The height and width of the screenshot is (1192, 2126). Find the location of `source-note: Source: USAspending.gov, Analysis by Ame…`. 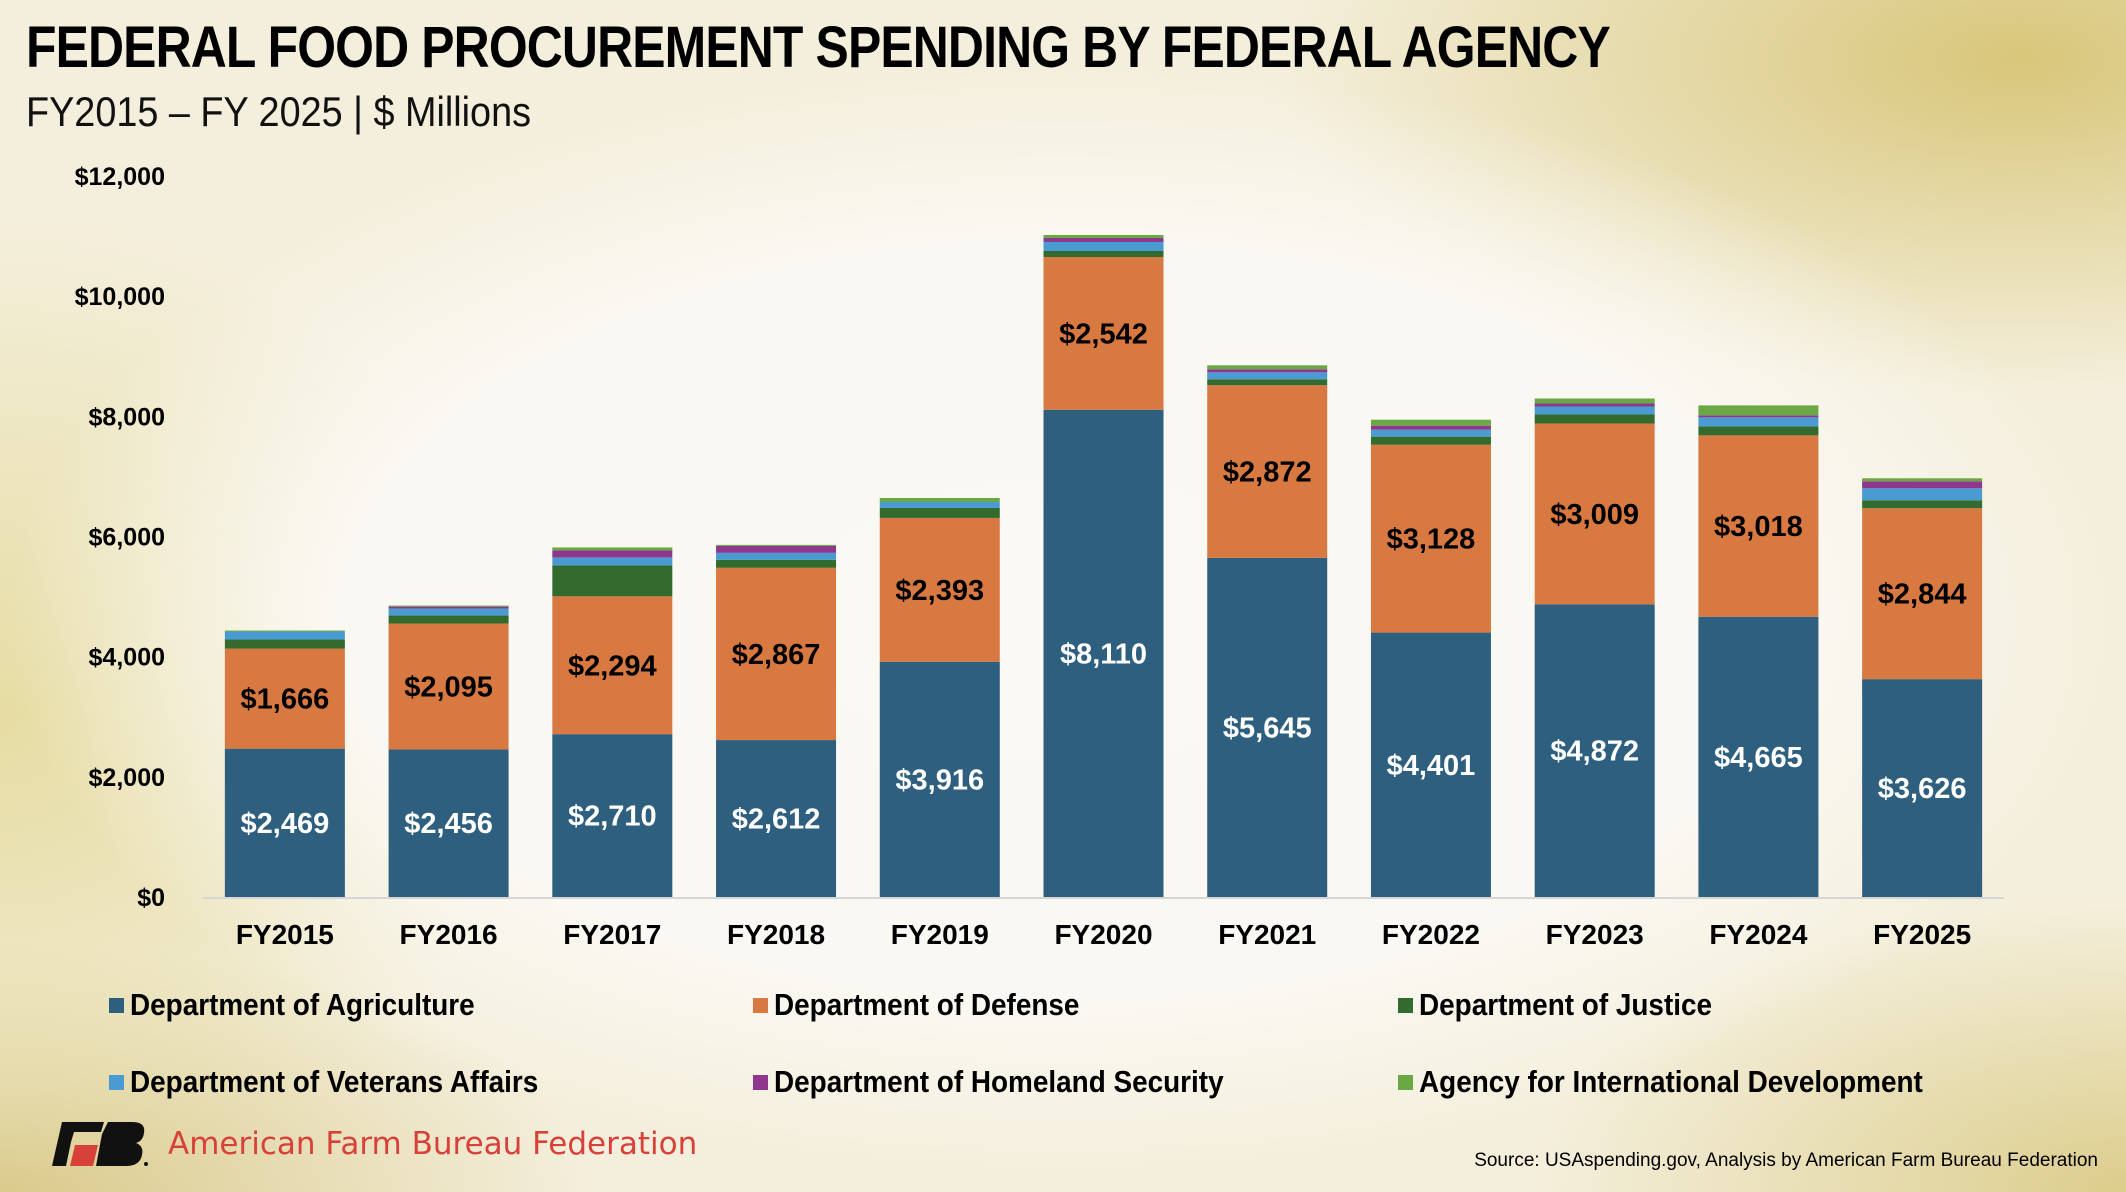

source-note: Source: USAspending.gov, Analysis by Ame… is located at coordinates (1786, 1160).